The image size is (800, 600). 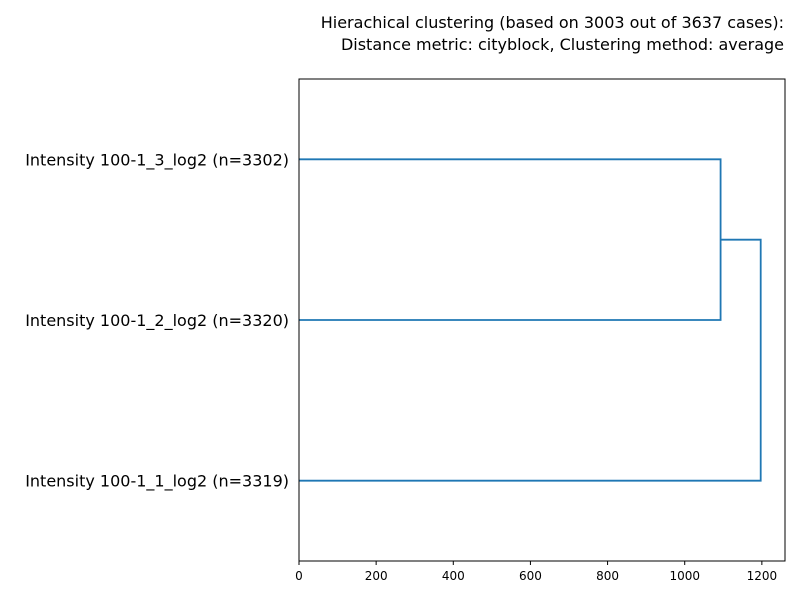 I want to click on x-tick-label: 1000, so click(x=684, y=576).